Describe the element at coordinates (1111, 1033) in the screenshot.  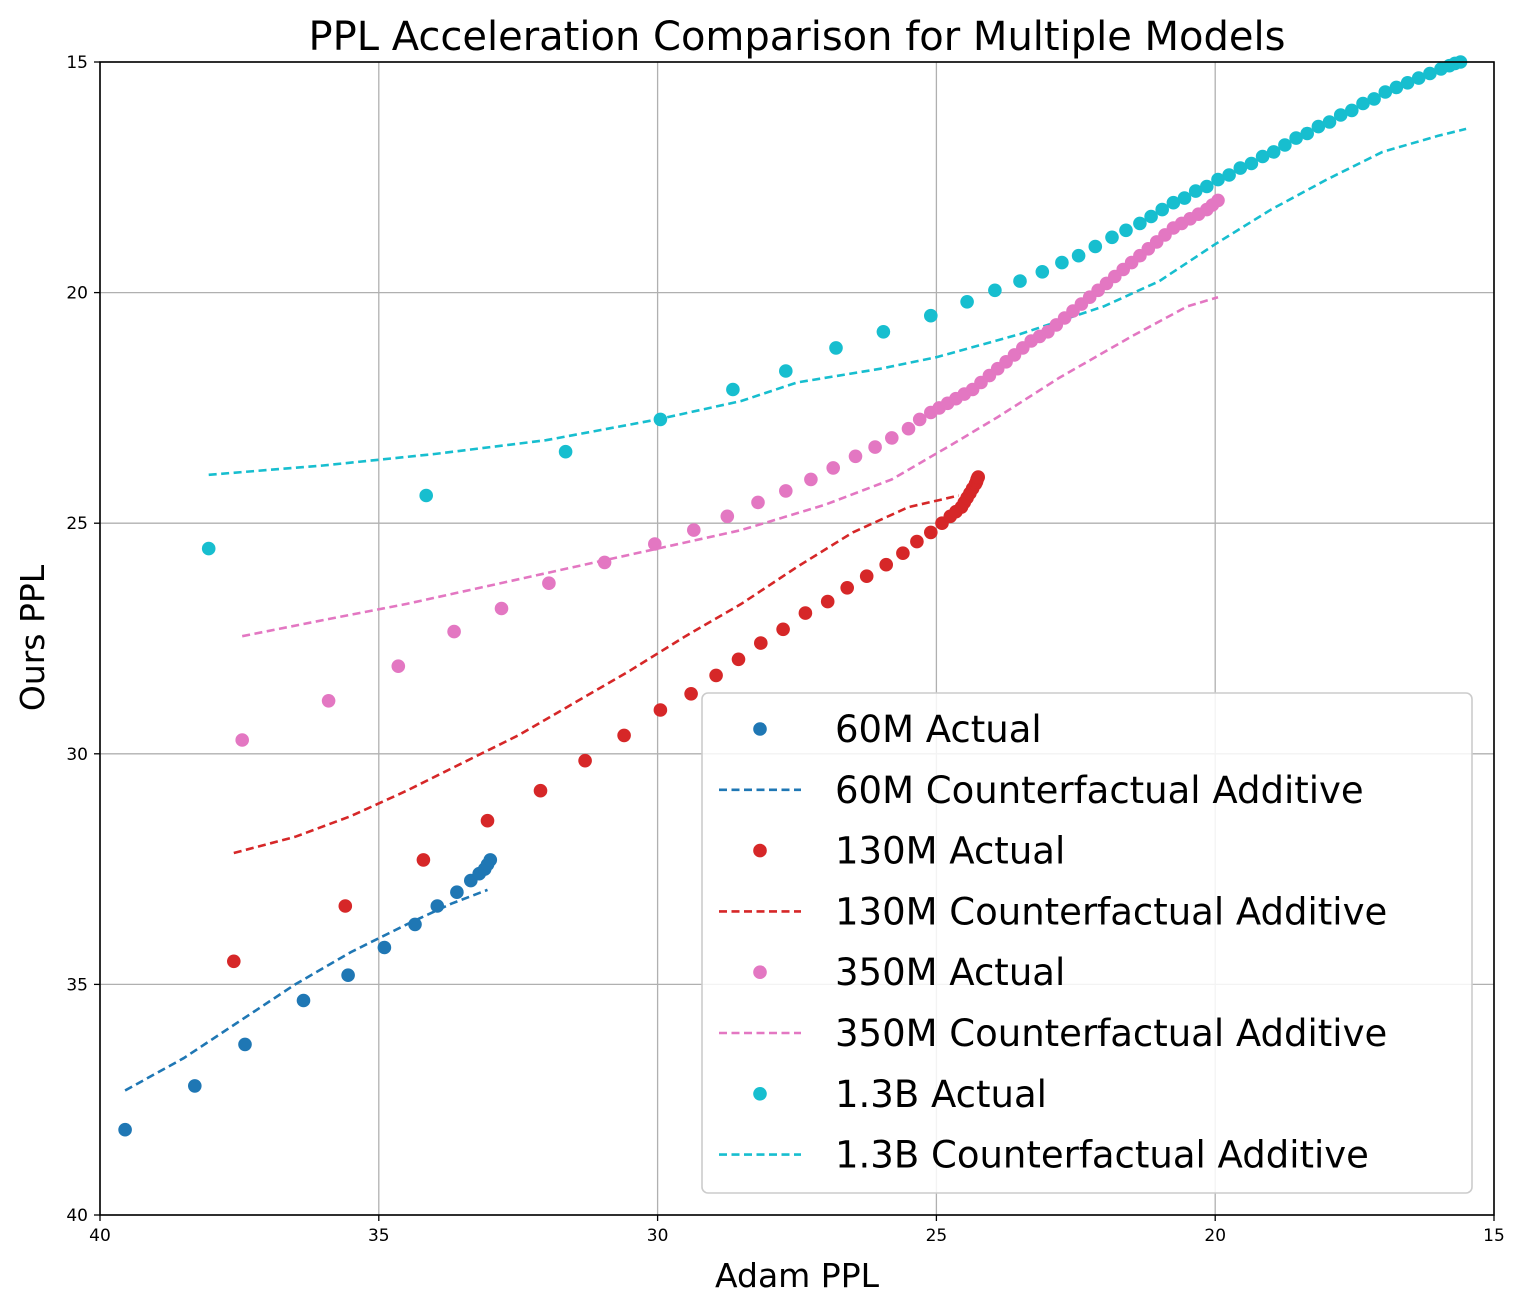
I see `legend-label-350m-counterfactual-additive: 350M Counterfactual Additive` at that location.